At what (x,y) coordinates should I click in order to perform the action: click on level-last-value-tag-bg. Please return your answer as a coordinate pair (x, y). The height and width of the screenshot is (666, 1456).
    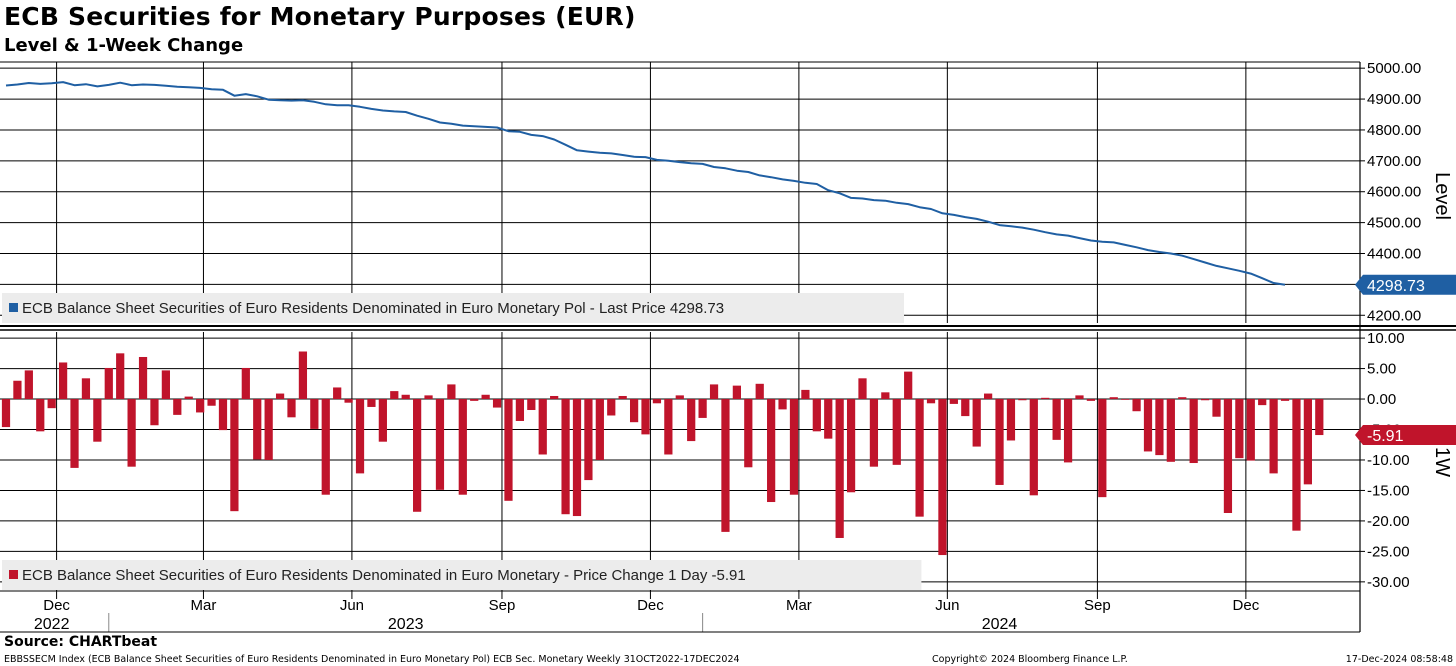
    Looking at the image, I should click on (1405, 284).